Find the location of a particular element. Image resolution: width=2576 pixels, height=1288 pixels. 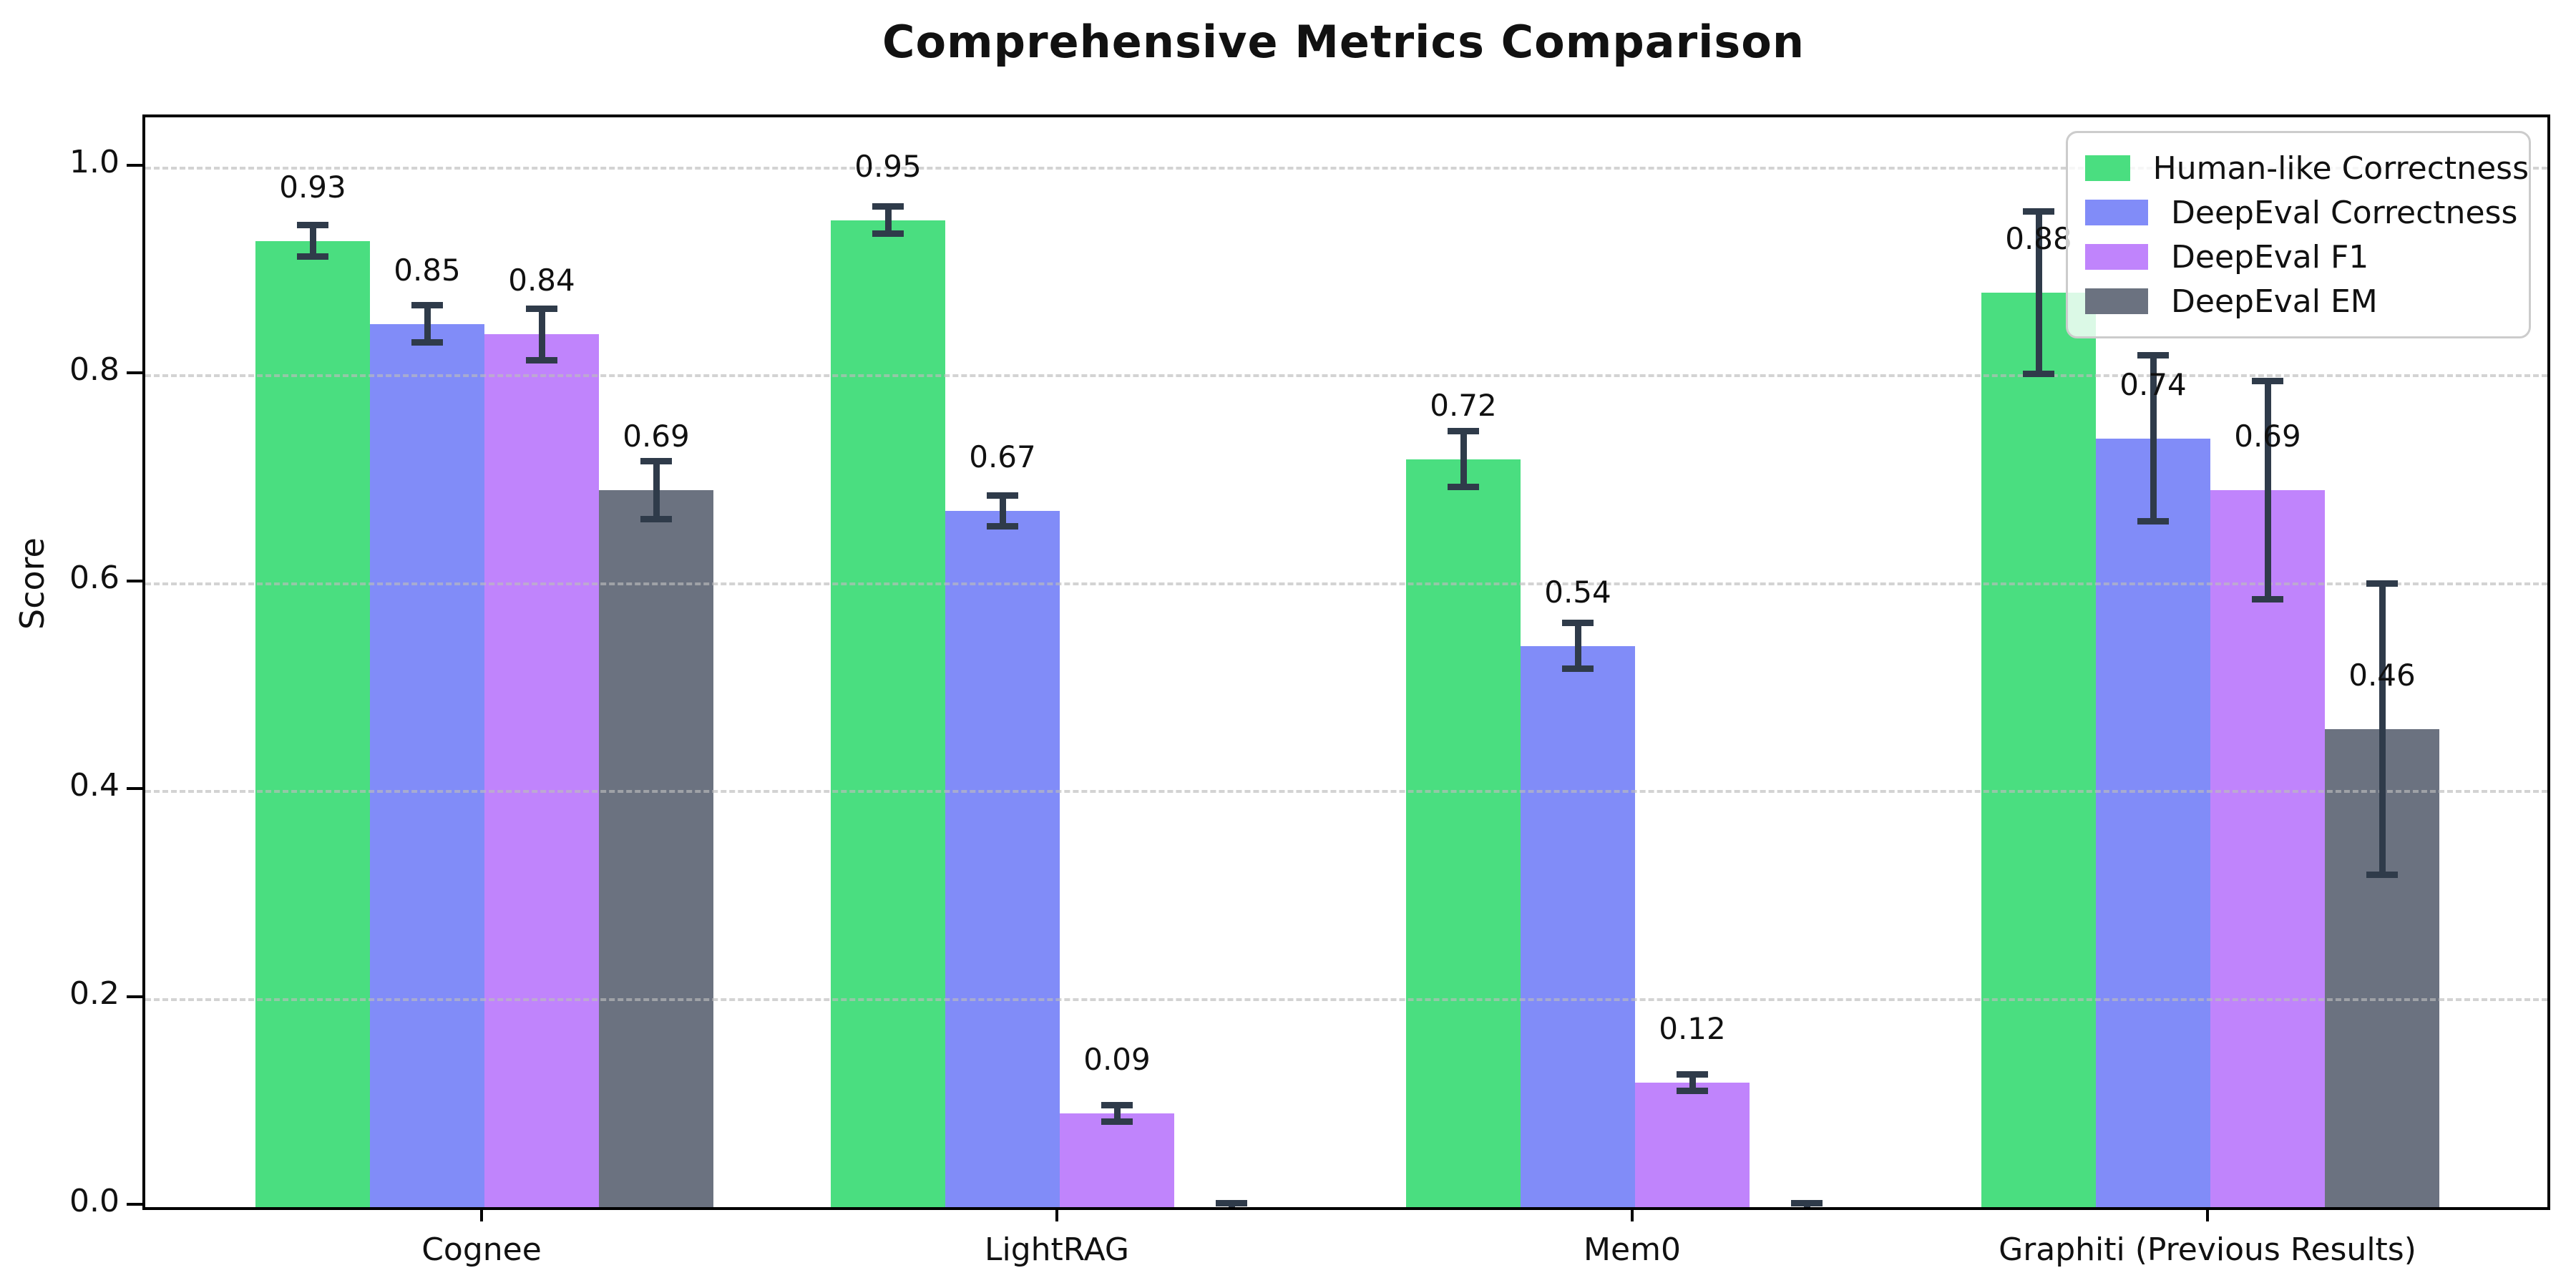

legend-label: DeepEval EM is located at coordinates (2274, 301).